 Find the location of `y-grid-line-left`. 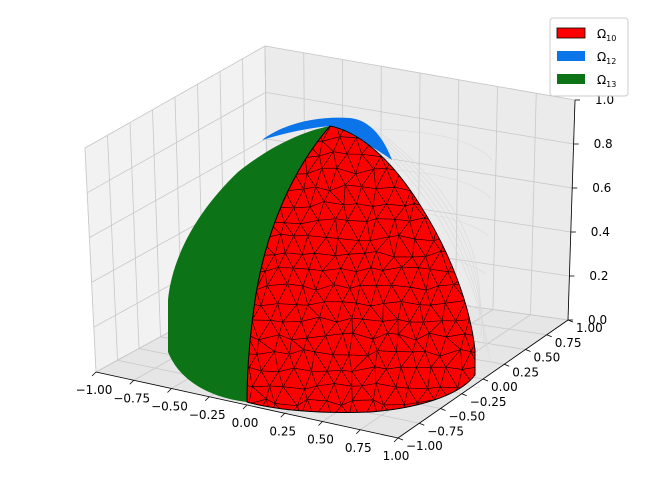

y-grid-line-left is located at coordinates (134, 235).